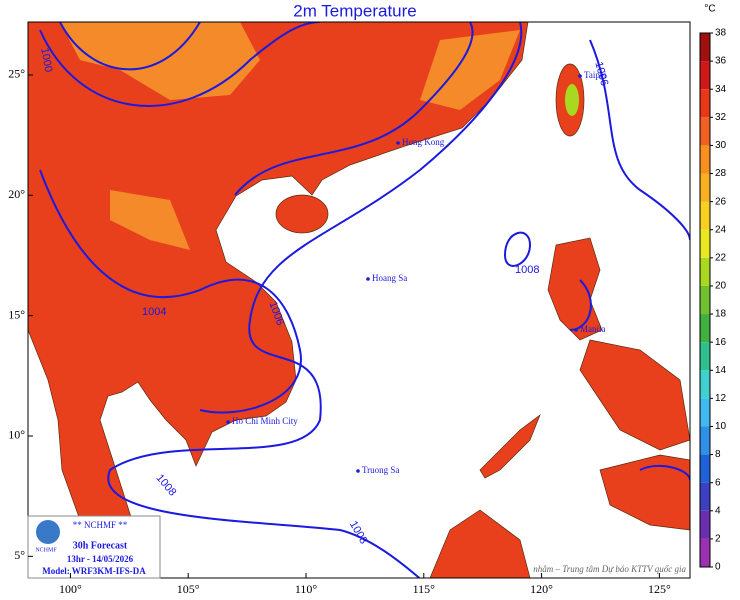 This screenshot has height=600, width=740. I want to click on place-label: Taipei, so click(595, 75).